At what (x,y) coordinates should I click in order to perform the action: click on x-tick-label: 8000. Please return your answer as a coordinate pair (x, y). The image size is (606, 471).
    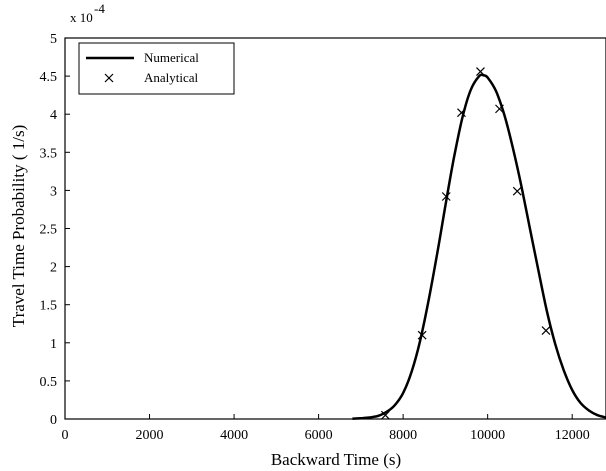
    Looking at the image, I should click on (403, 435).